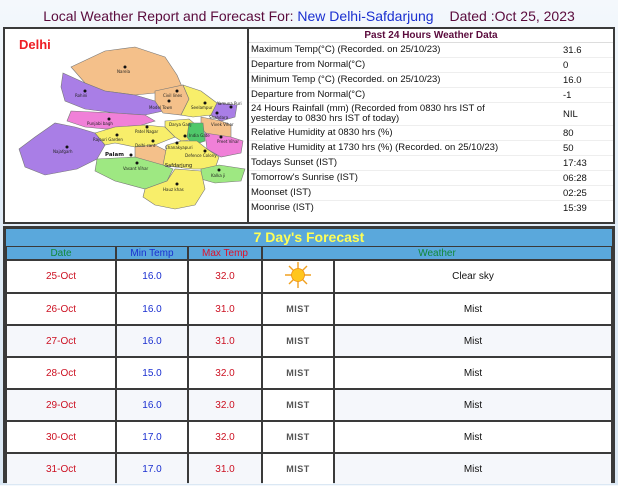 The image size is (618, 486). What do you see at coordinates (61, 469) in the screenshot?
I see `forecast-date: 31-Oct` at bounding box center [61, 469].